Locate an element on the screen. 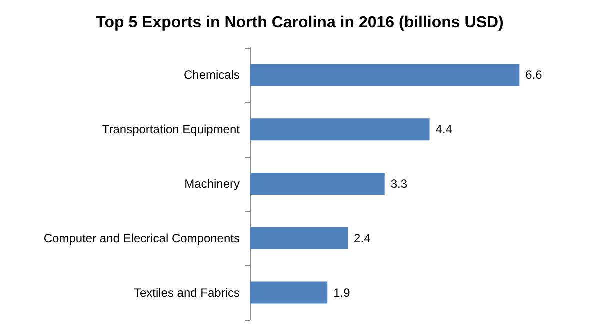 This screenshot has width=600, height=334. data-label: 1.9 is located at coordinates (342, 293).